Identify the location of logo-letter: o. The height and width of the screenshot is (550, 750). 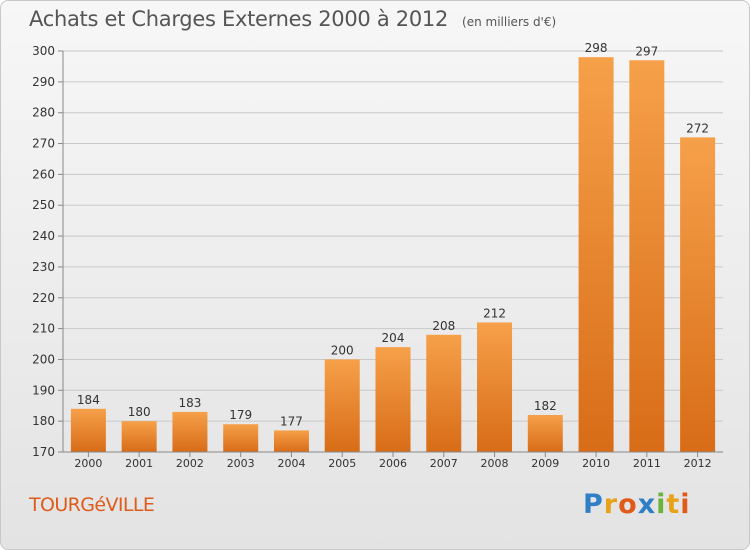
(628, 504).